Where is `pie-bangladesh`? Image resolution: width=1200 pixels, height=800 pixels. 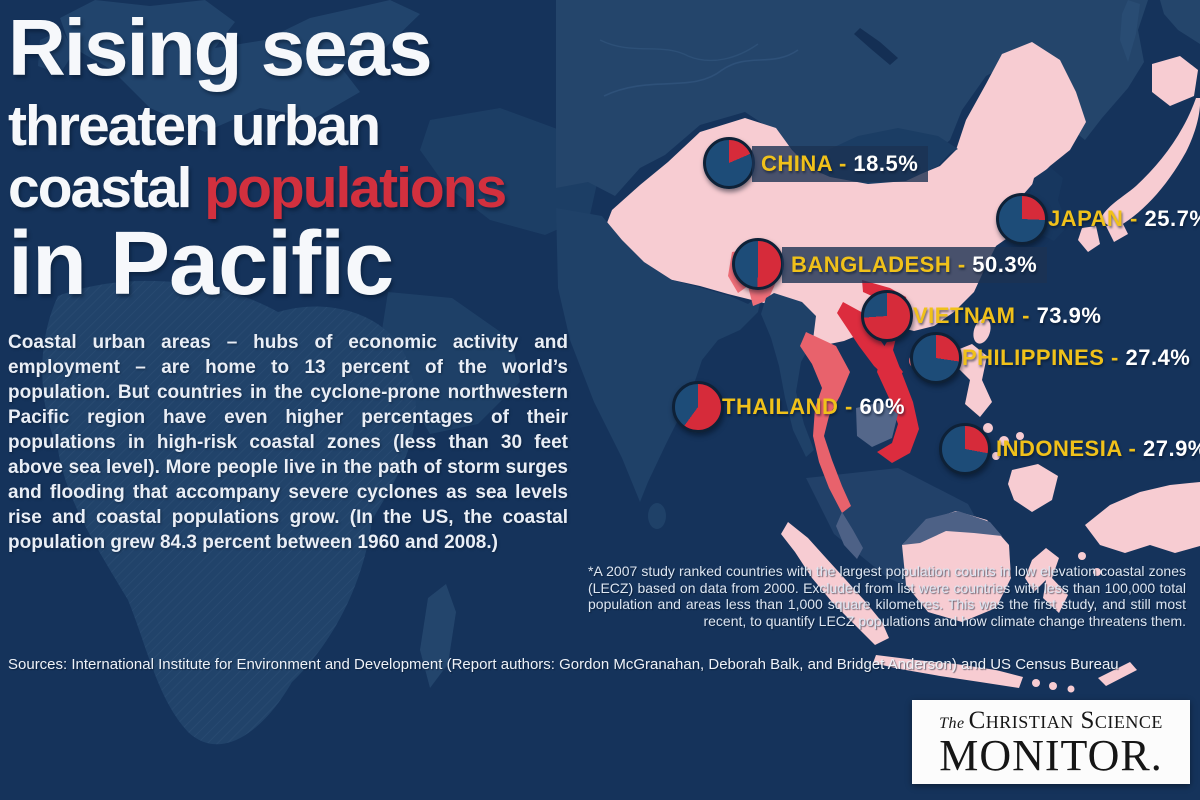 pie-bangladesh is located at coordinates (758, 264).